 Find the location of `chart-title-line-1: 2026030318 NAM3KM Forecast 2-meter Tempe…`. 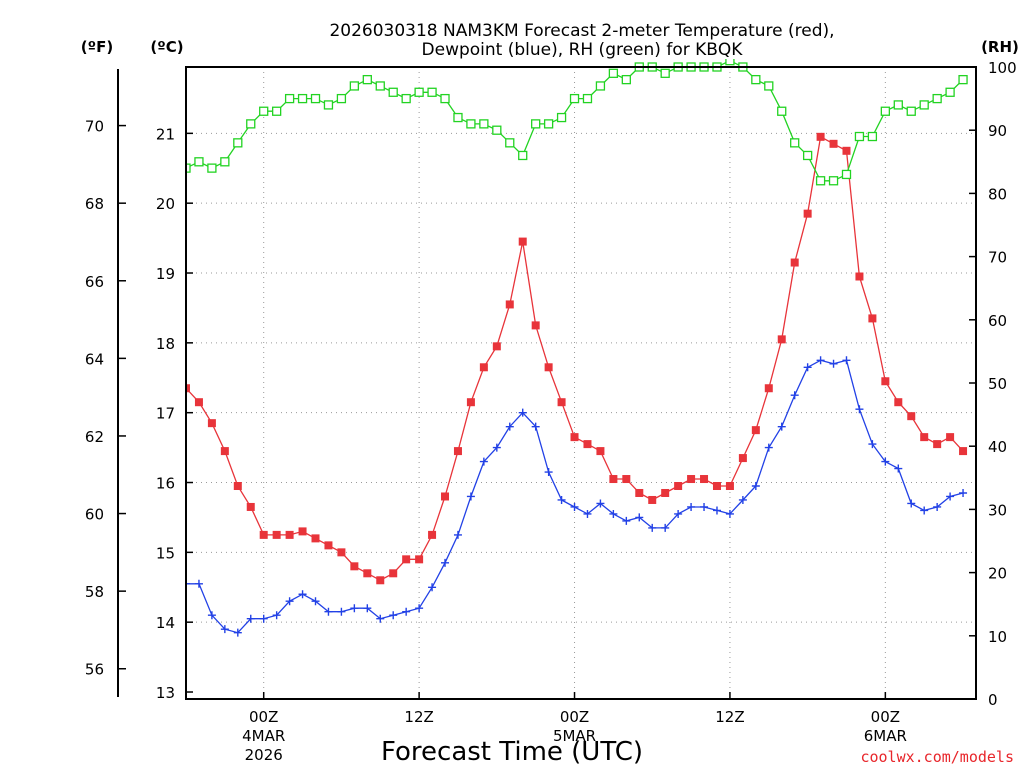

chart-title-line-1: 2026030318 NAM3KM Forecast 2-meter Tempe… is located at coordinates (581, 31).